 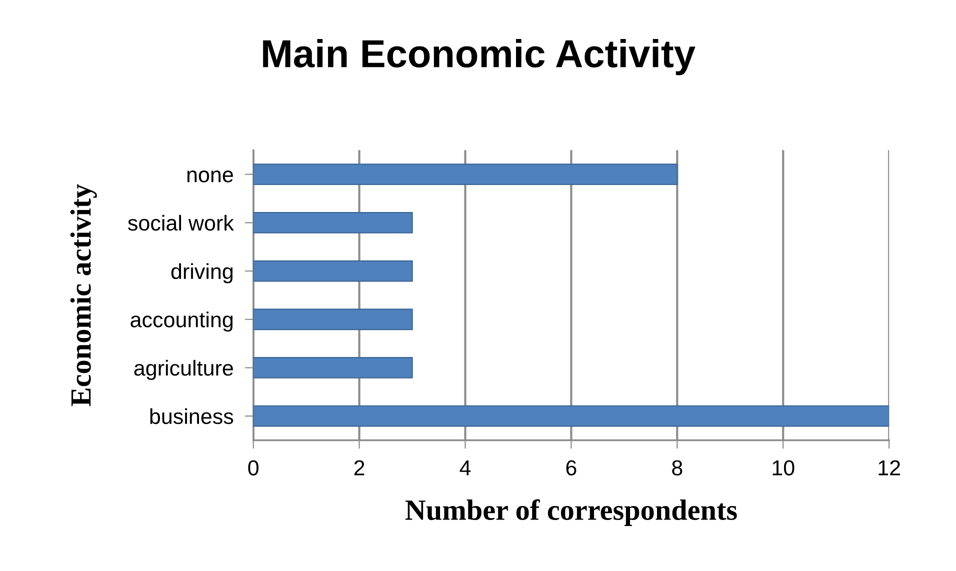 I want to click on x-tick-label: 12, so click(x=889, y=468).